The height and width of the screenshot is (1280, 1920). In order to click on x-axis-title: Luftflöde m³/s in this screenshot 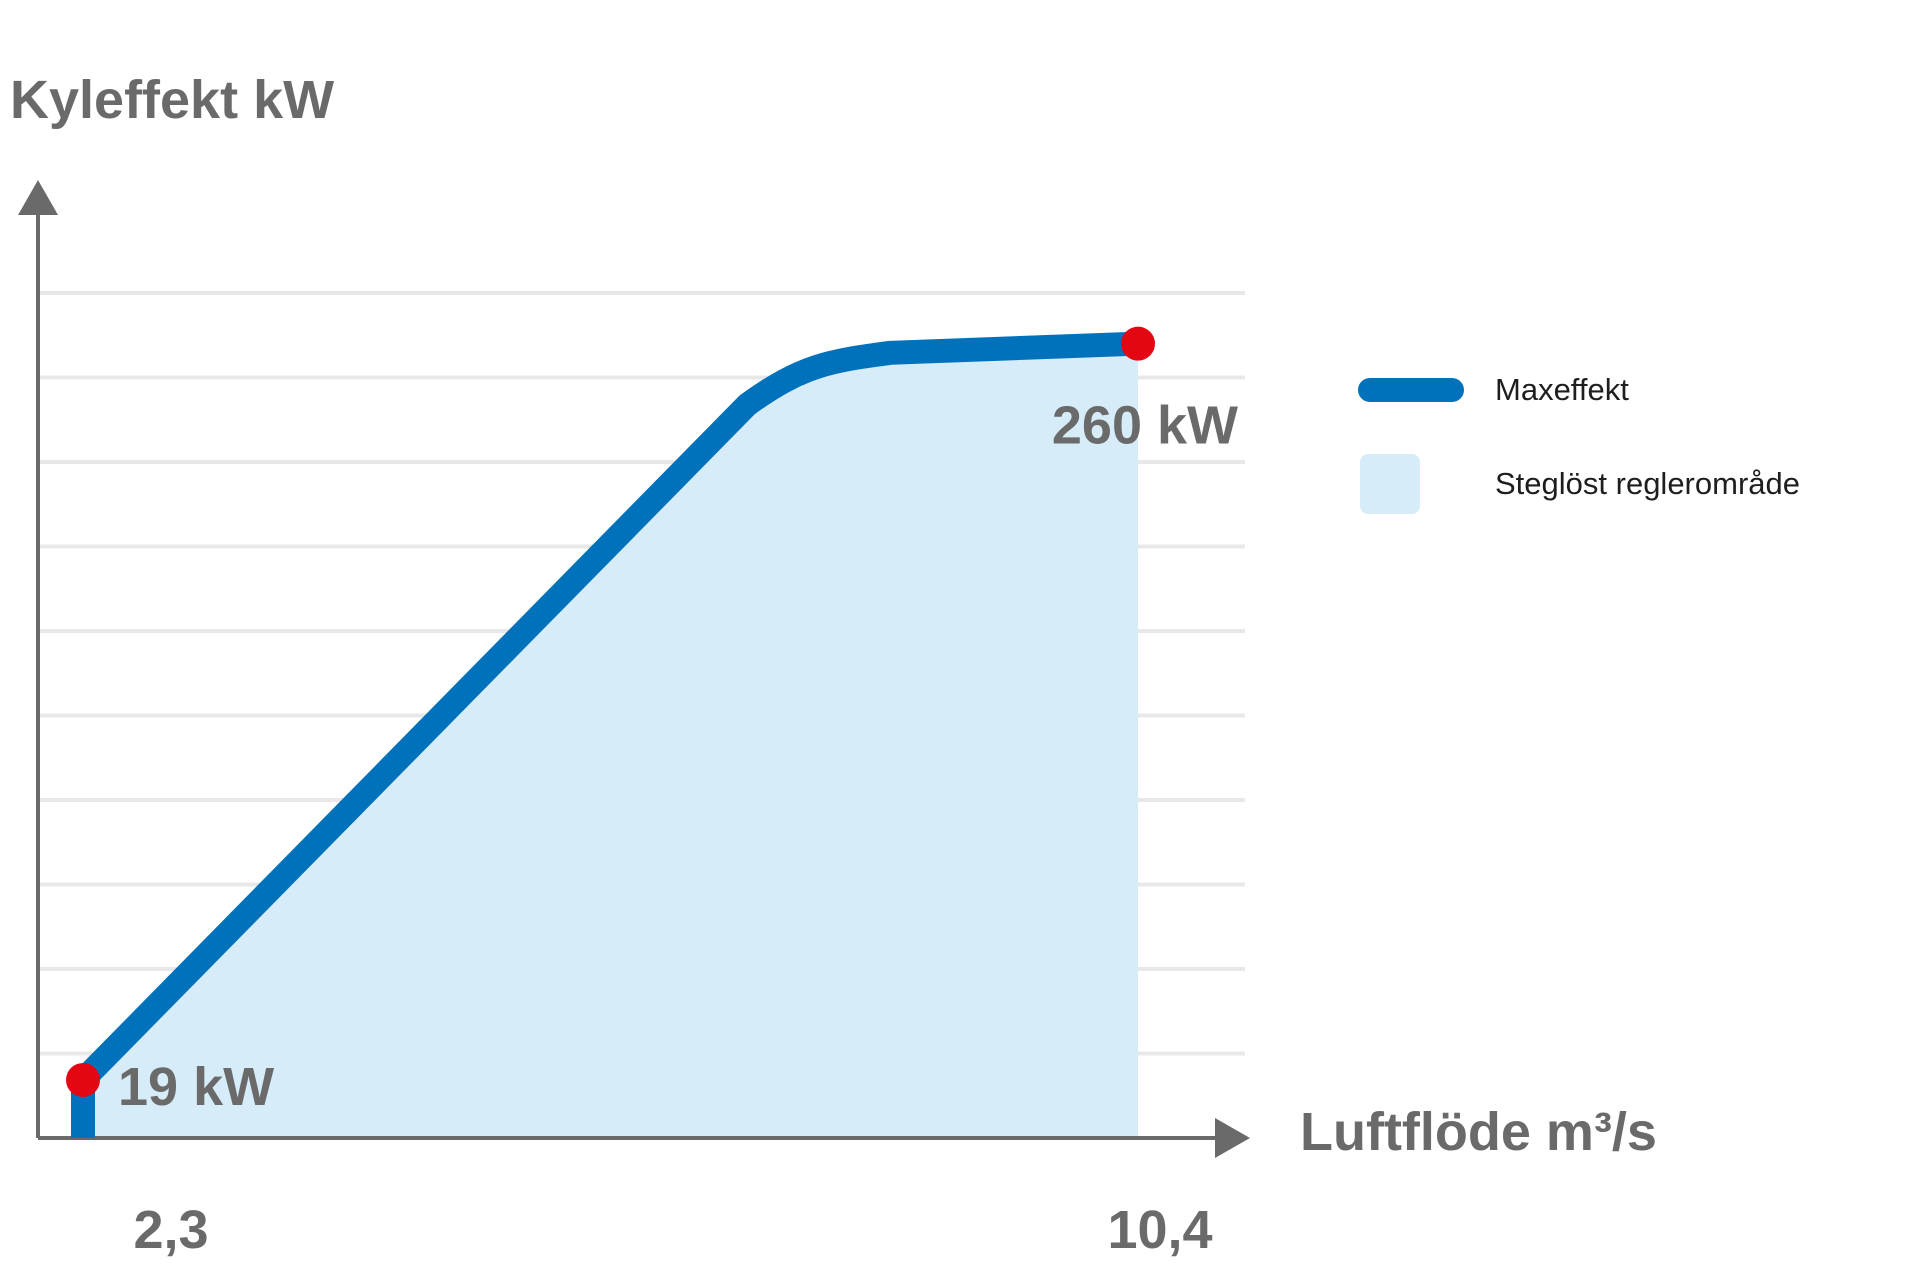, I will do `click(1478, 1132)`.